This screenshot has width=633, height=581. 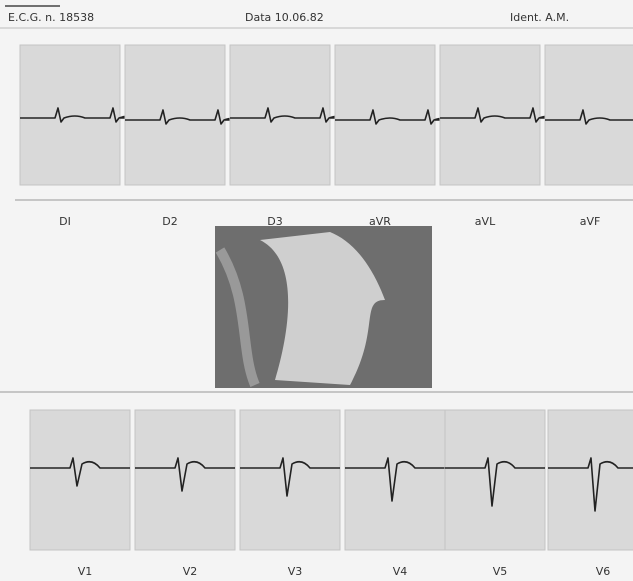 What do you see at coordinates (169, 221) in the screenshot?
I see `lead-label: D2` at bounding box center [169, 221].